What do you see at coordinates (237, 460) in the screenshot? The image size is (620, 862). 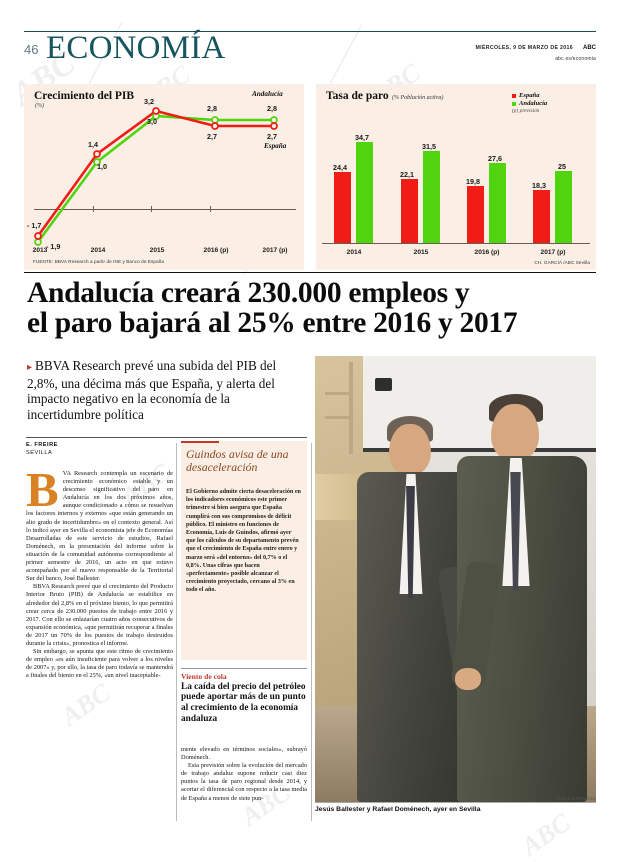 I see `sidebar-title: Guindos avisa de una desaceleración` at bounding box center [237, 460].